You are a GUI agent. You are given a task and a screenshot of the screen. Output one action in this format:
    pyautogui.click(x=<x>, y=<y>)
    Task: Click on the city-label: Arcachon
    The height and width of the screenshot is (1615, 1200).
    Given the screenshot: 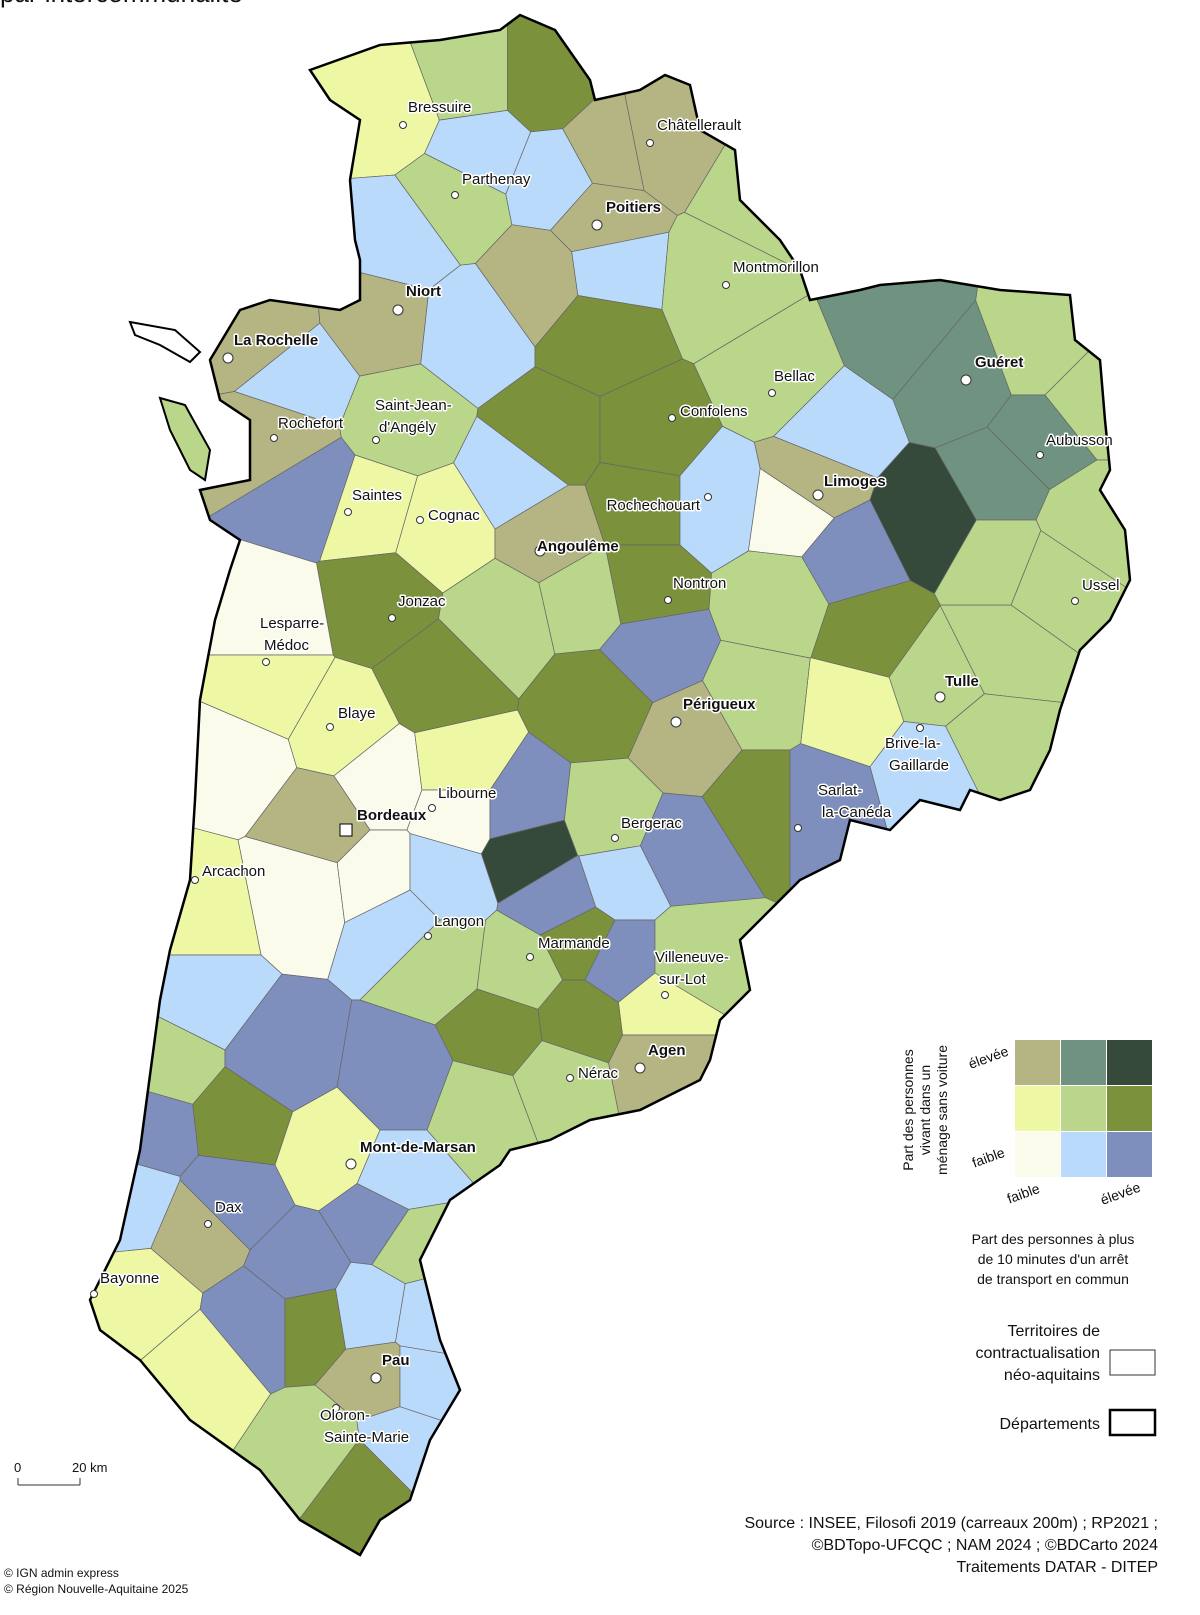 What is the action you would take?
    pyautogui.click(x=233, y=871)
    